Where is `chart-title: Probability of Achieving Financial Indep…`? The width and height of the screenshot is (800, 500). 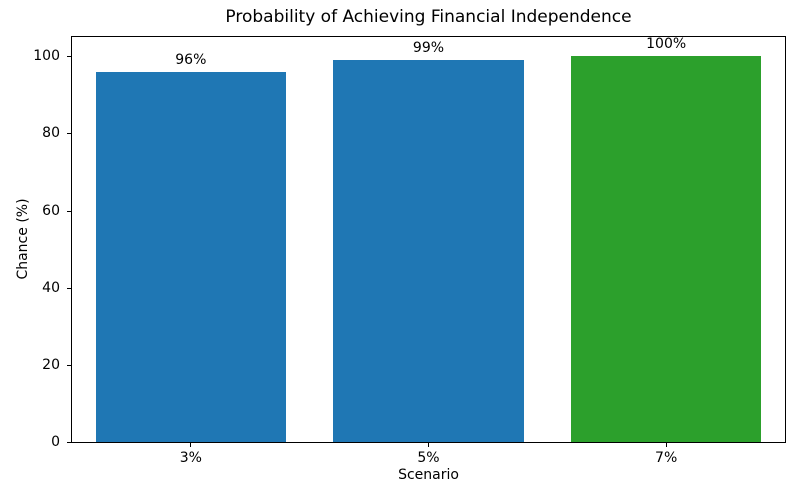
chart-title: Probability of Achieving Financial Indep… is located at coordinates (428, 17).